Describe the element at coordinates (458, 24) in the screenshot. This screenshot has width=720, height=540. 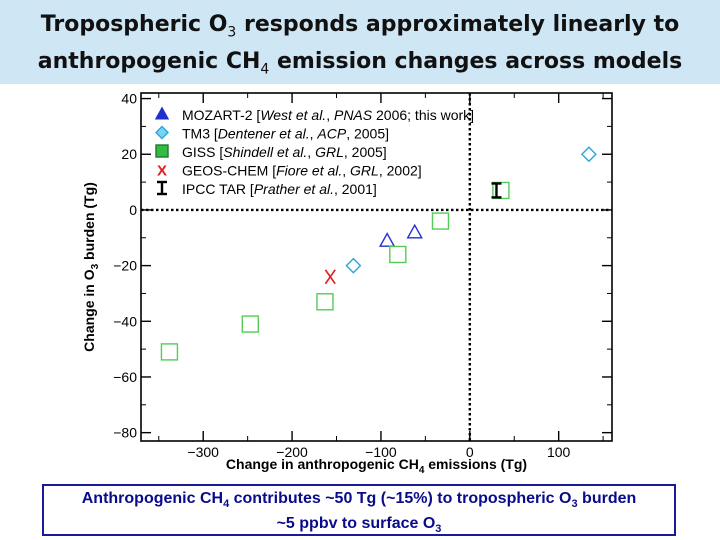
I see `title-line1-text-end: responds approximately linearly to` at that location.